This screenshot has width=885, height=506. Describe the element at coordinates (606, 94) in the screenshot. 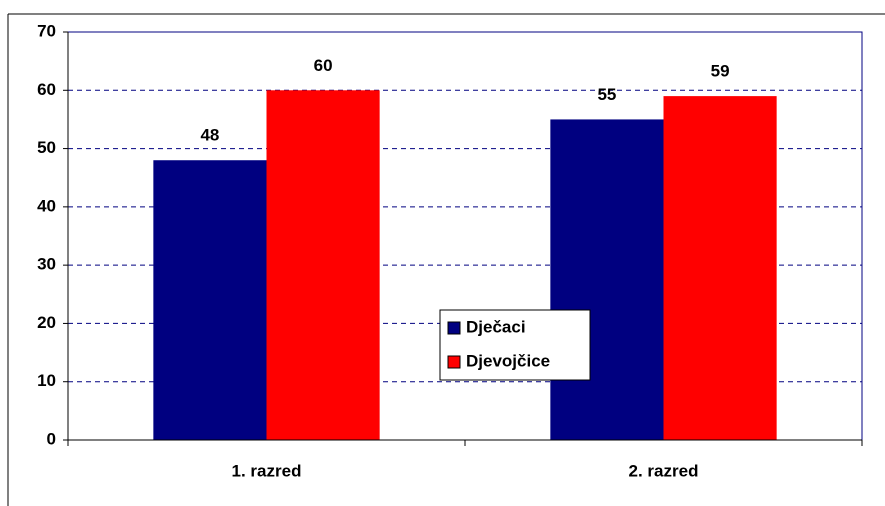

I see `data-label: 55` at that location.